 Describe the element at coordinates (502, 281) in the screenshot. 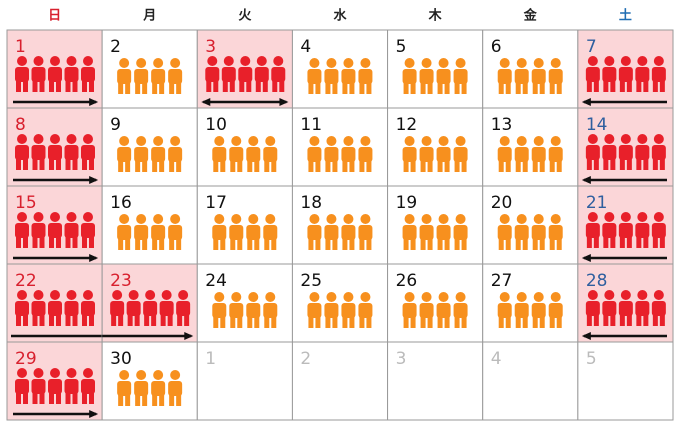

I see `day-number: 27` at that location.